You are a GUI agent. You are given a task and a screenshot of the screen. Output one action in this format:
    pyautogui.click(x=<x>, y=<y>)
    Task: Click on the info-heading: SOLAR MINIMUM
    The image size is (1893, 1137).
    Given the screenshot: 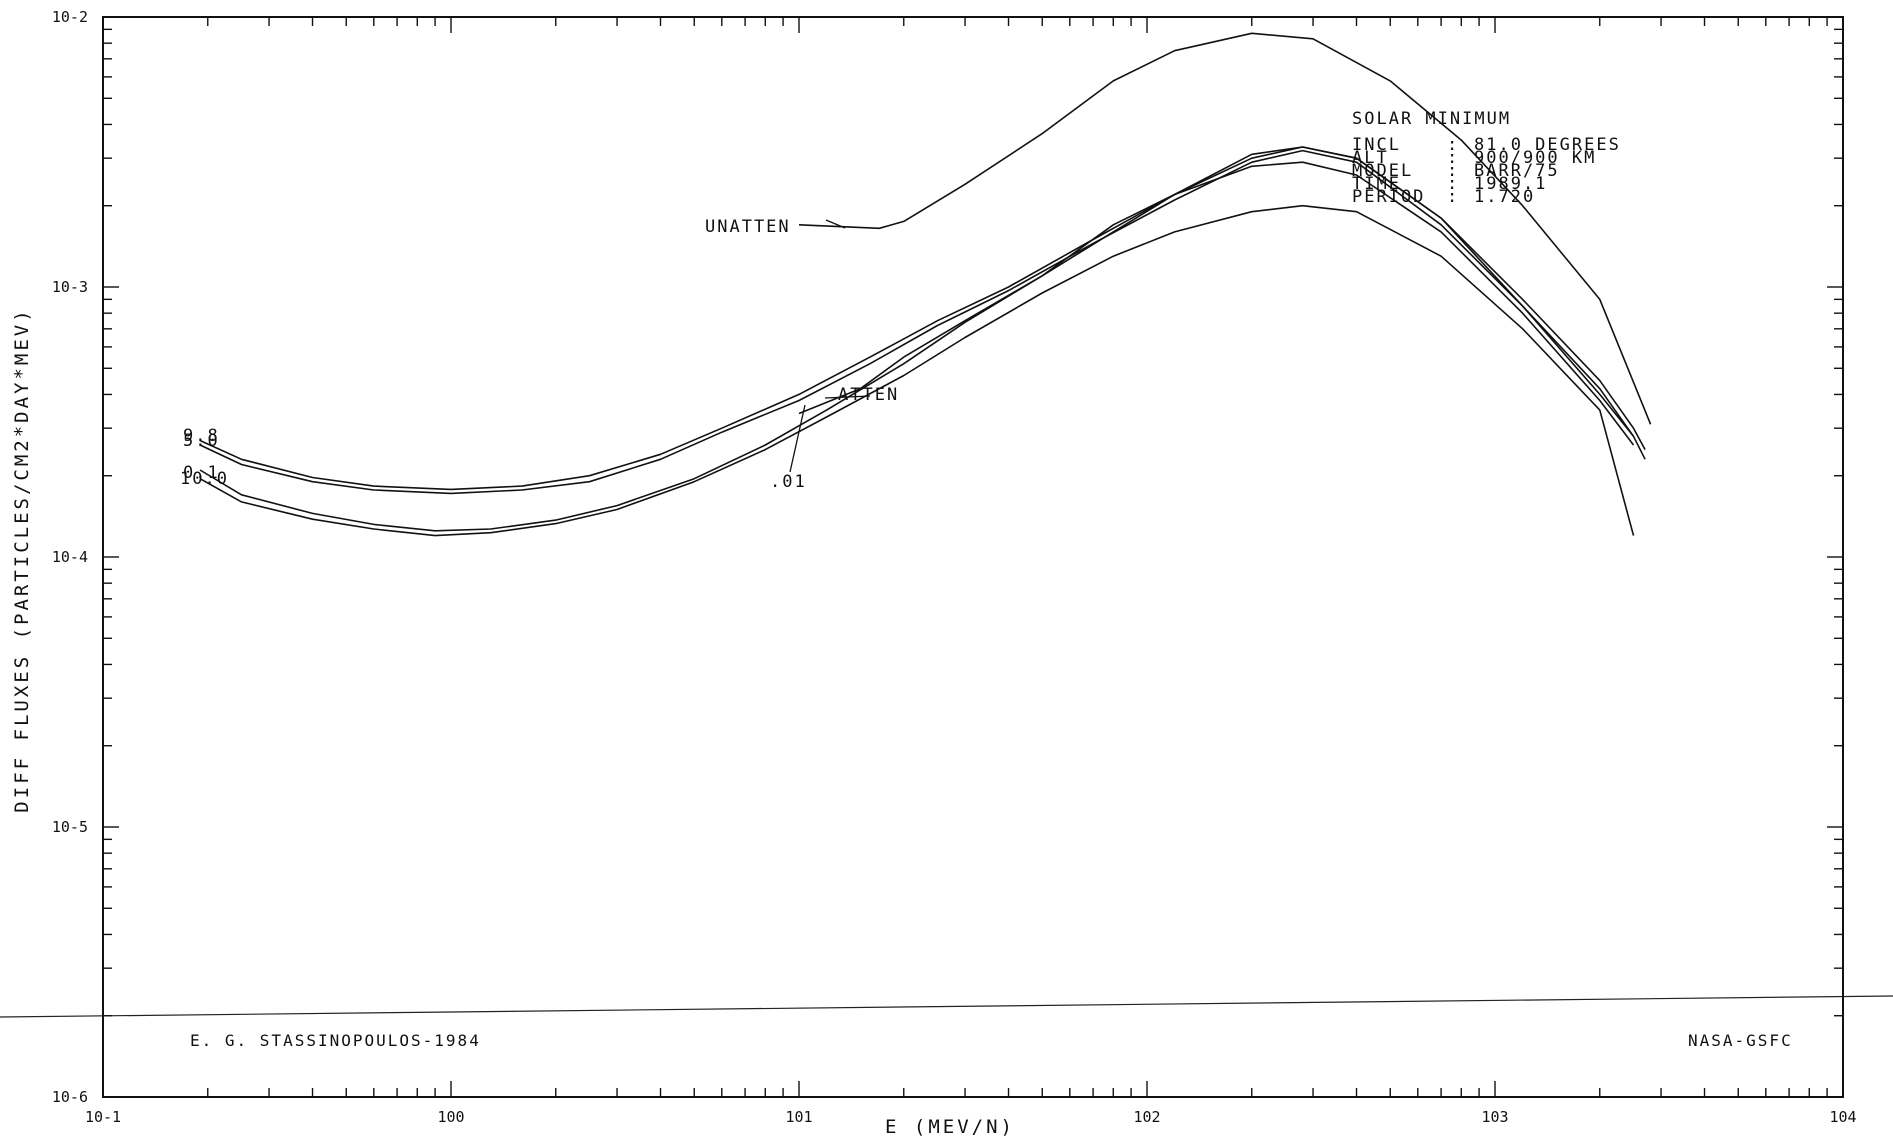 What is the action you would take?
    pyautogui.click(x=1431, y=119)
    